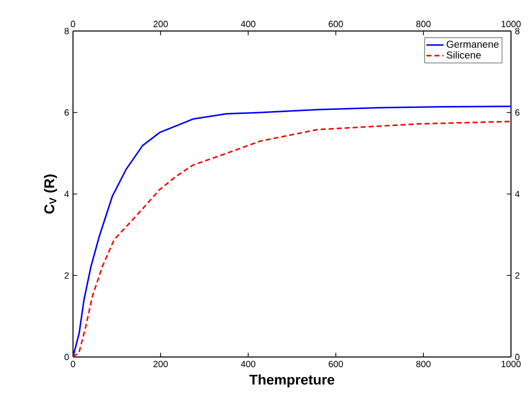  I want to click on y2-tick-label: 6, so click(517, 112).